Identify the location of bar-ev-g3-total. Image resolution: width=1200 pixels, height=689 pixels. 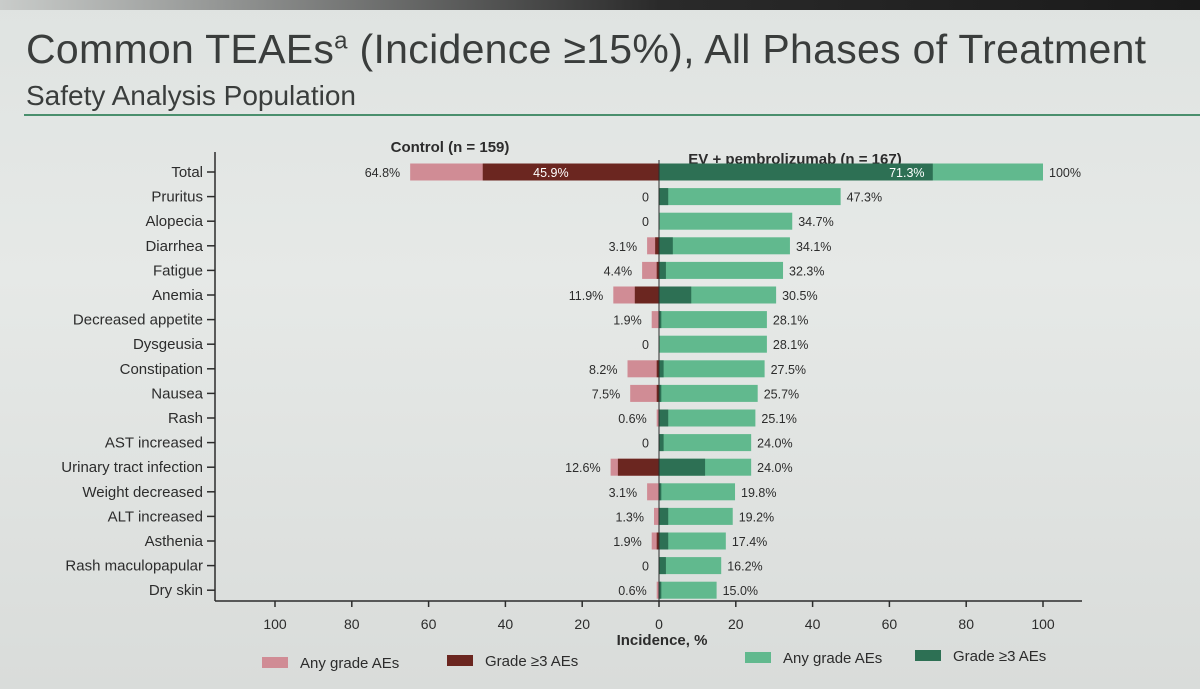
(796, 172).